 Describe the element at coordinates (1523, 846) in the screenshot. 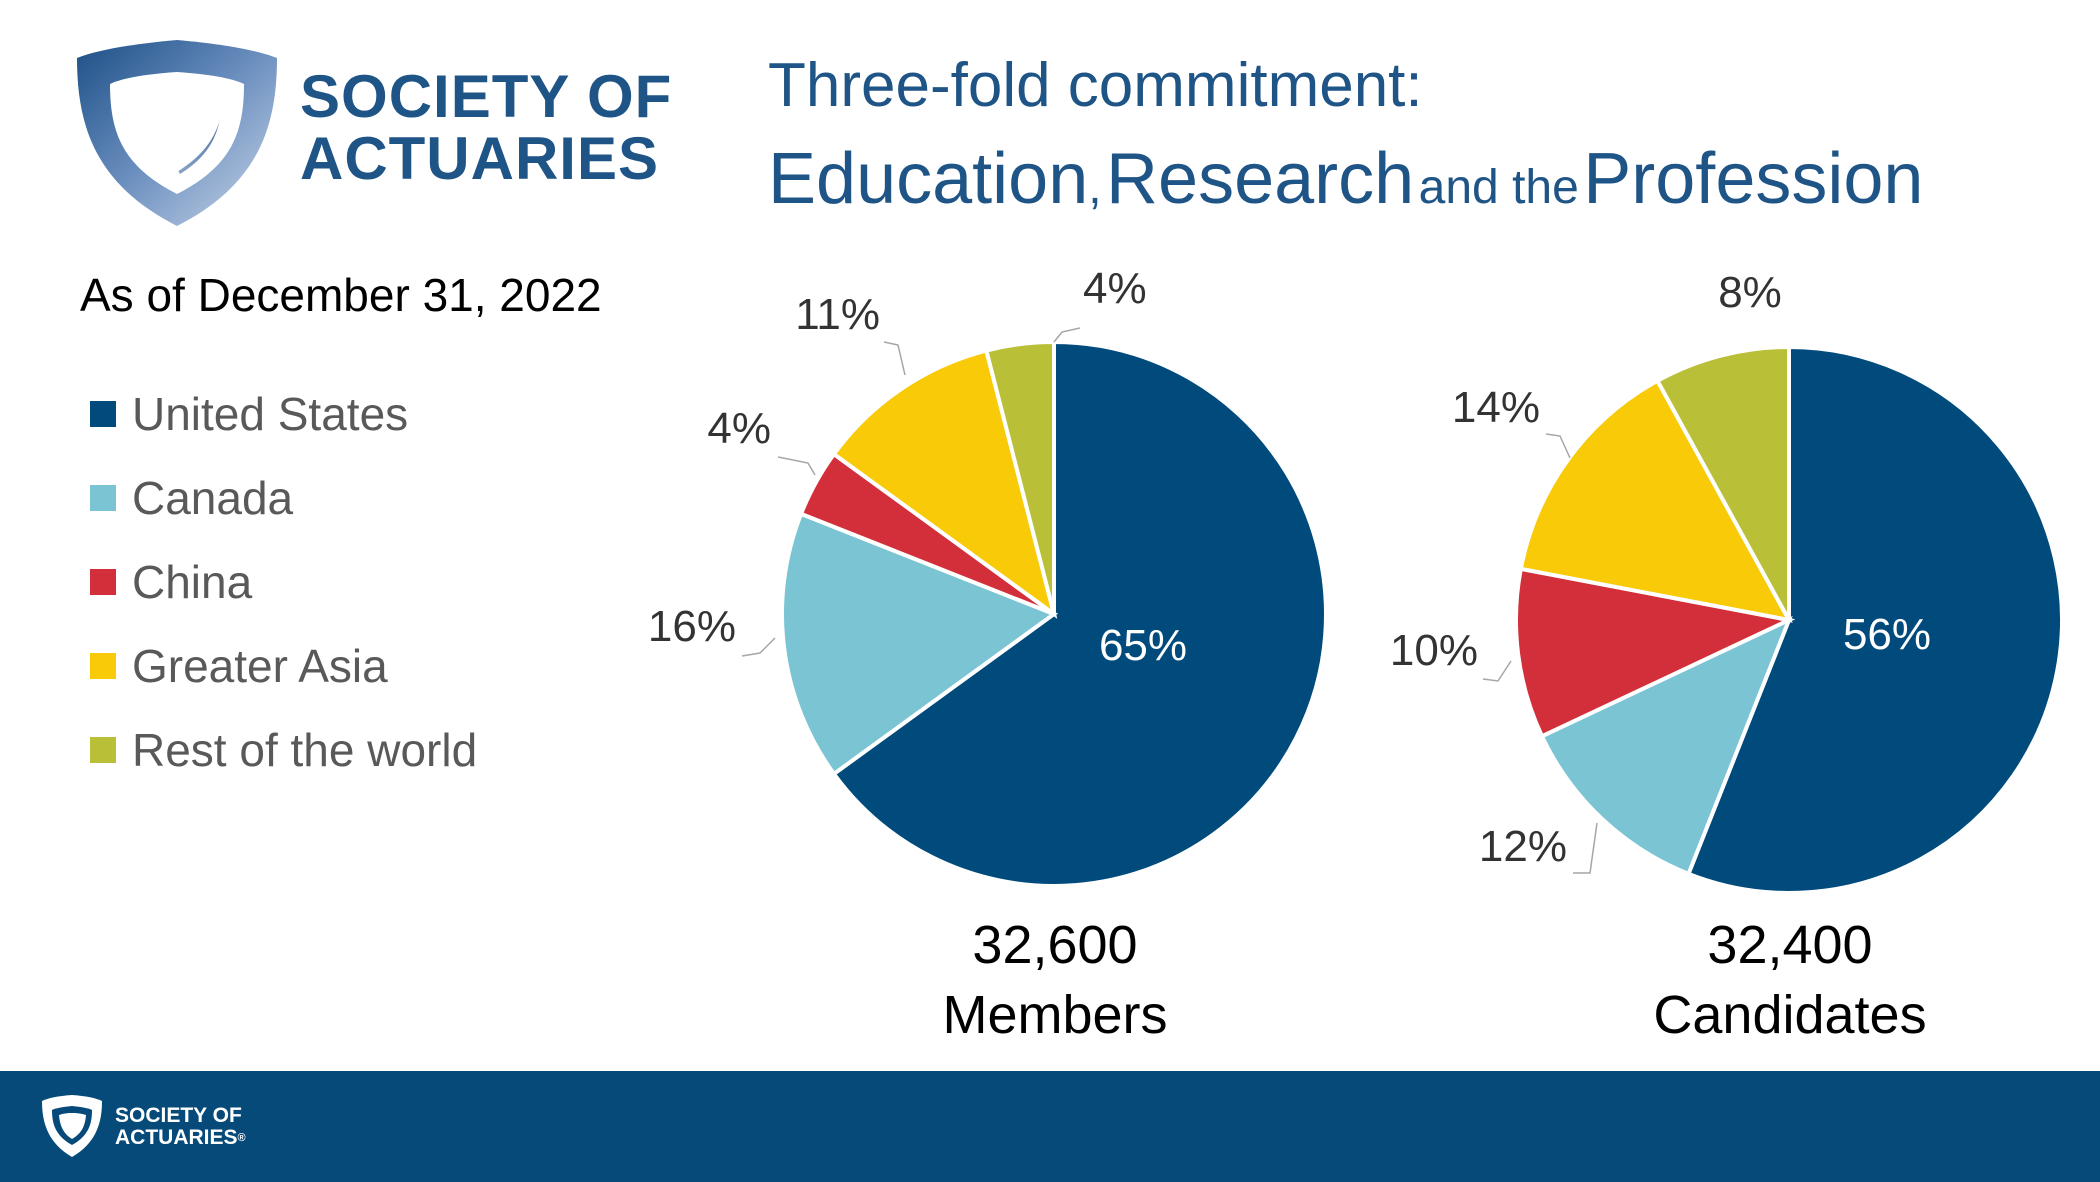

I see `data-label: 12%` at that location.